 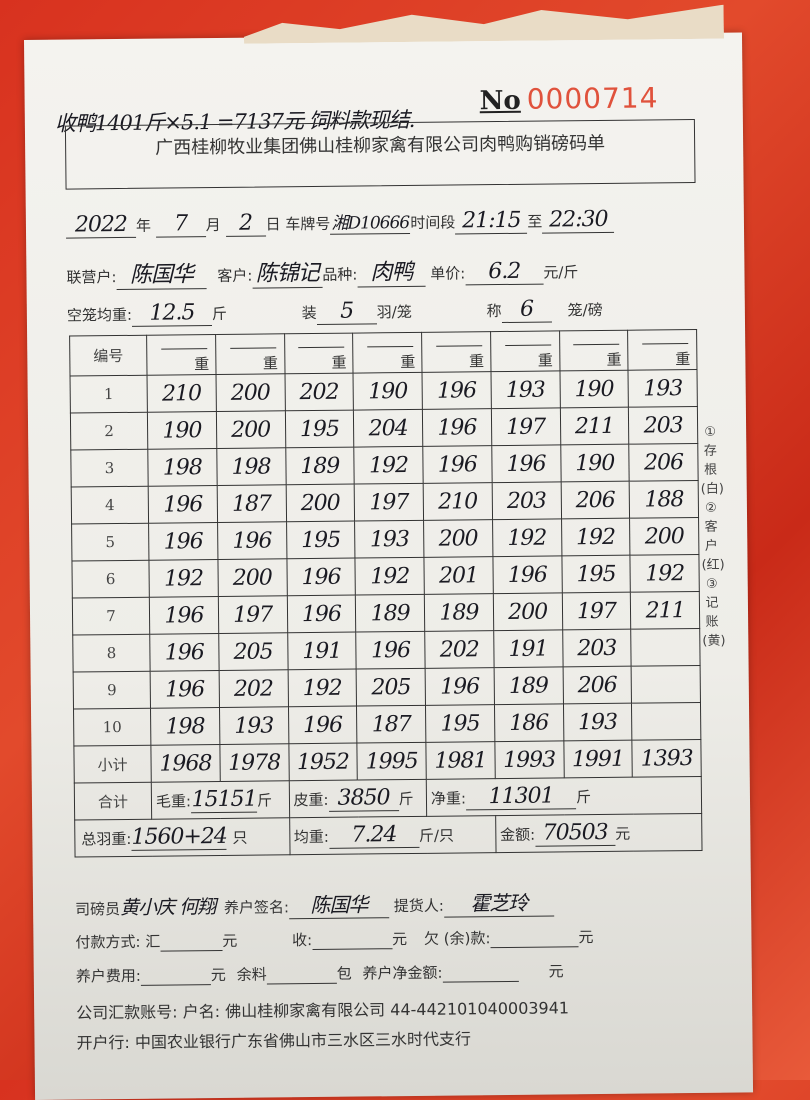 I want to click on gross-cell: 毛重:15151斤, so click(x=220, y=800).